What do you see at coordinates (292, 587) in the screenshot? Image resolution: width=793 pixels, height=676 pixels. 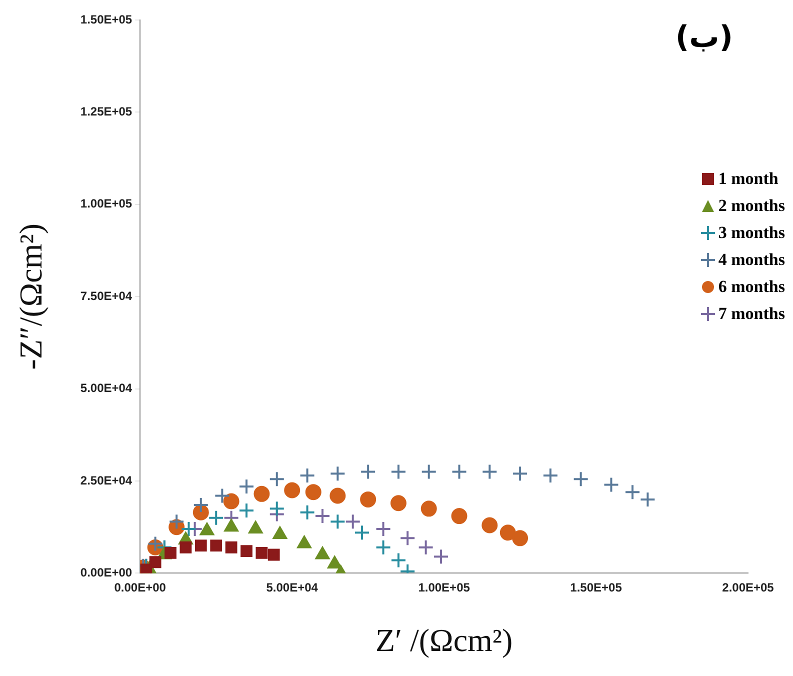 I see `x-tick-label: 5.00E+04` at bounding box center [292, 587].